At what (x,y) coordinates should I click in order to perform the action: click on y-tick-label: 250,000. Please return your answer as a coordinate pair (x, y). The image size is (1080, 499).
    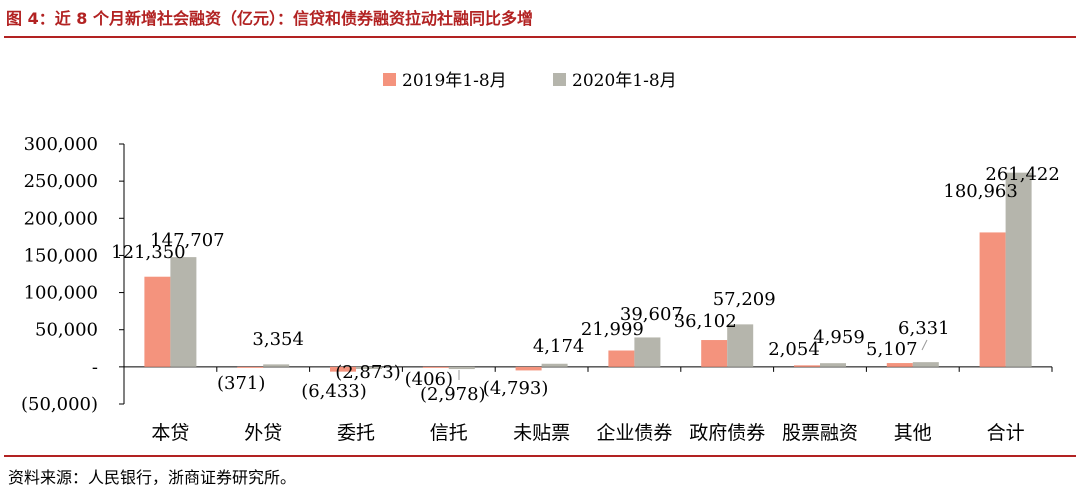
    Looking at the image, I should click on (61, 181).